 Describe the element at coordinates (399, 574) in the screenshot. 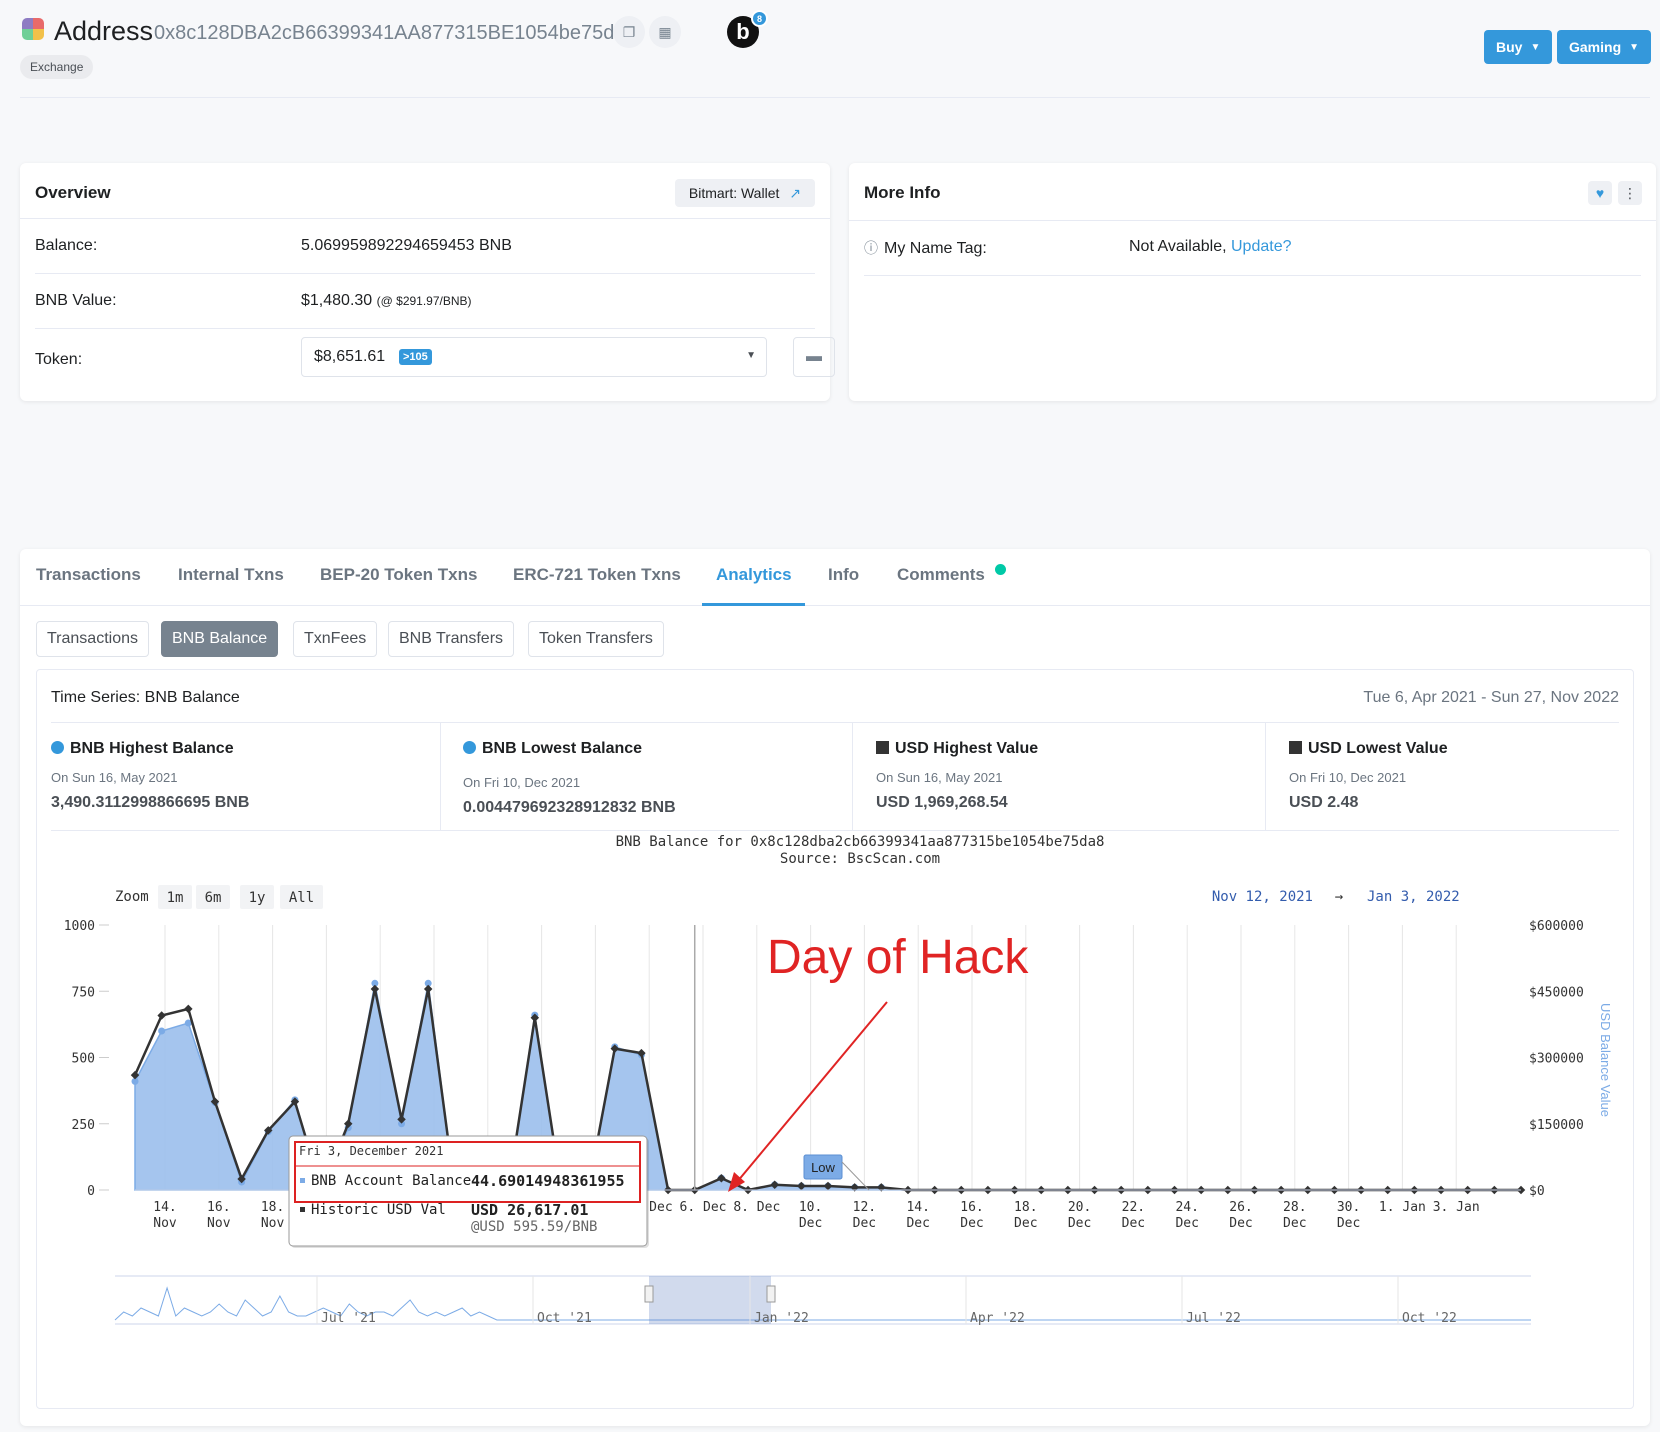

I see `tab-bep20-token-txns: BEP-20 Token Txns` at that location.